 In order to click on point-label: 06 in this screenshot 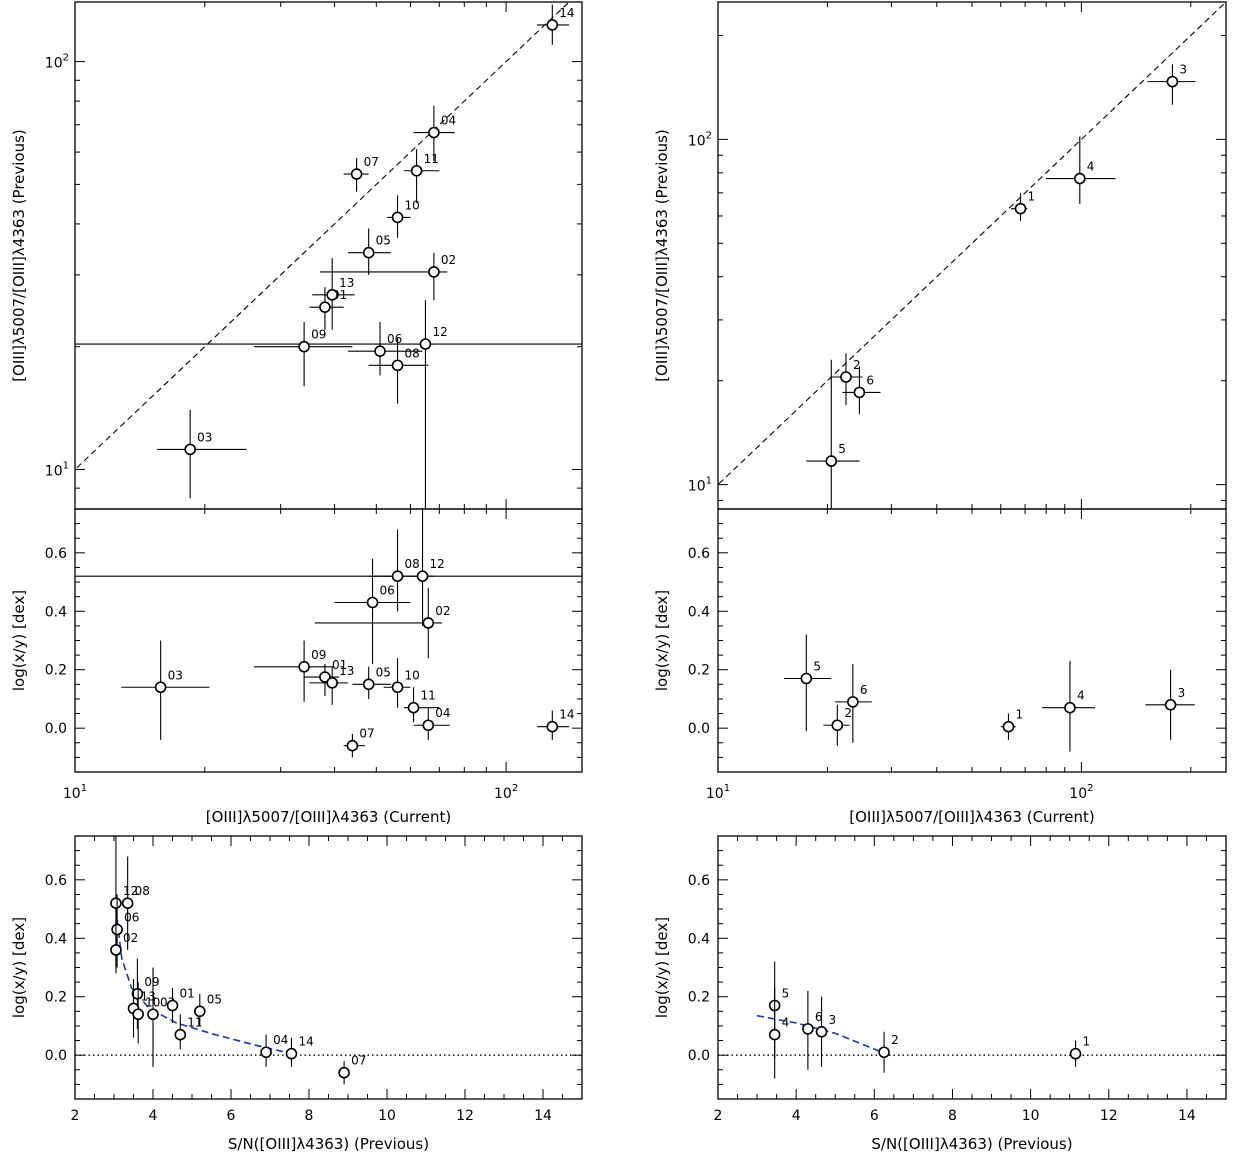, I will do `click(387, 591)`.